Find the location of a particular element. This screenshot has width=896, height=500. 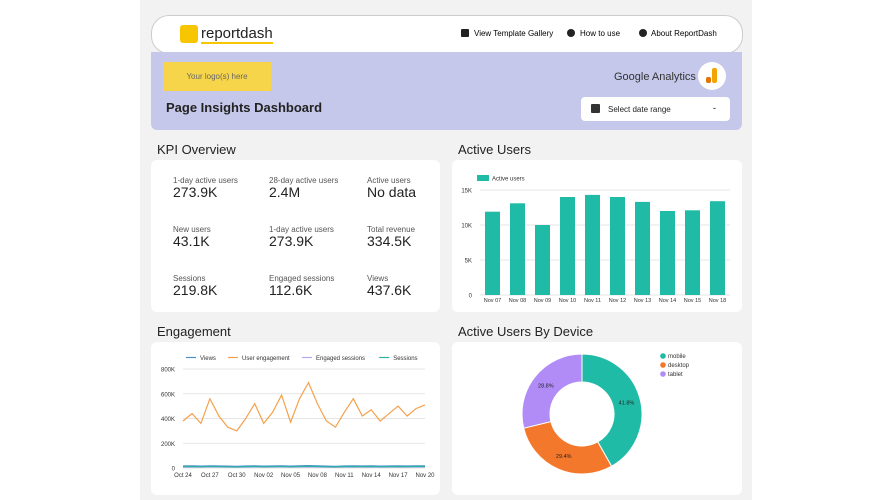

section-title: Active Users By Device is located at coordinates (526, 331).